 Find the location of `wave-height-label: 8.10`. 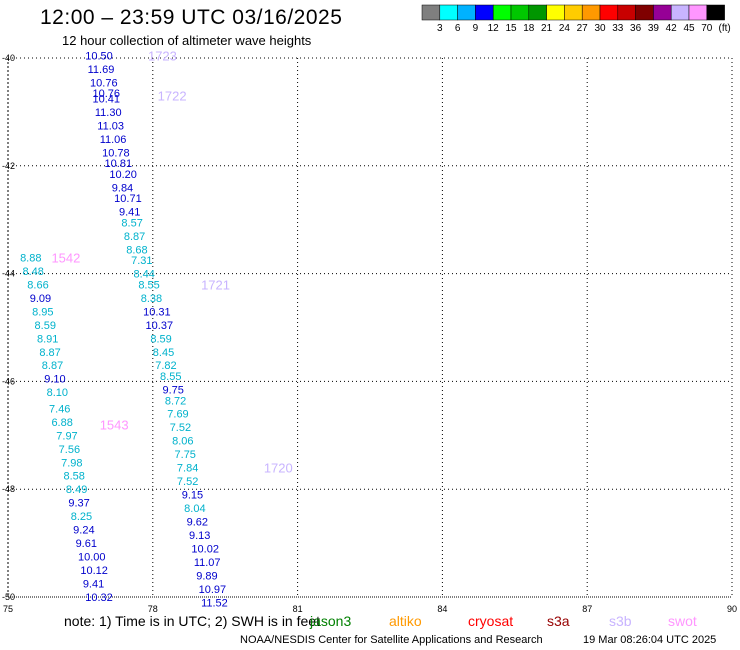

wave-height-label: 8.10 is located at coordinates (57, 393).